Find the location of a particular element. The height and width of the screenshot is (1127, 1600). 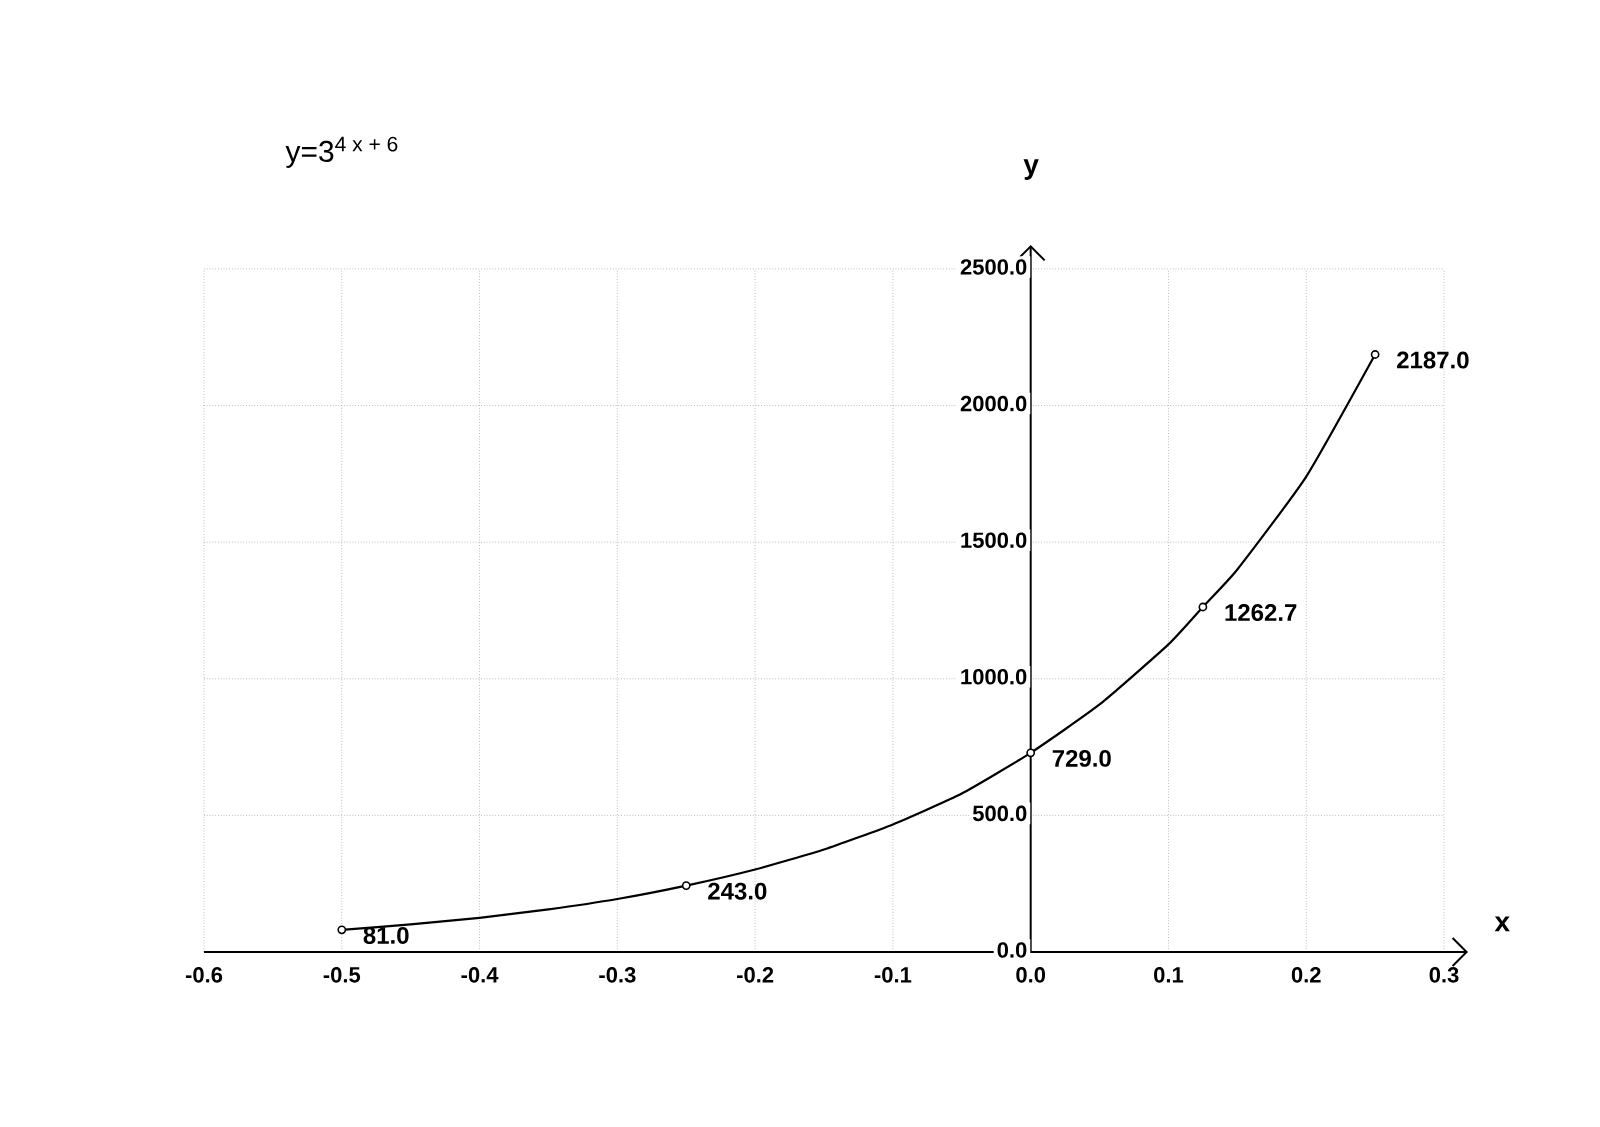

x-tick-label: -0.4 is located at coordinates (480, 975).